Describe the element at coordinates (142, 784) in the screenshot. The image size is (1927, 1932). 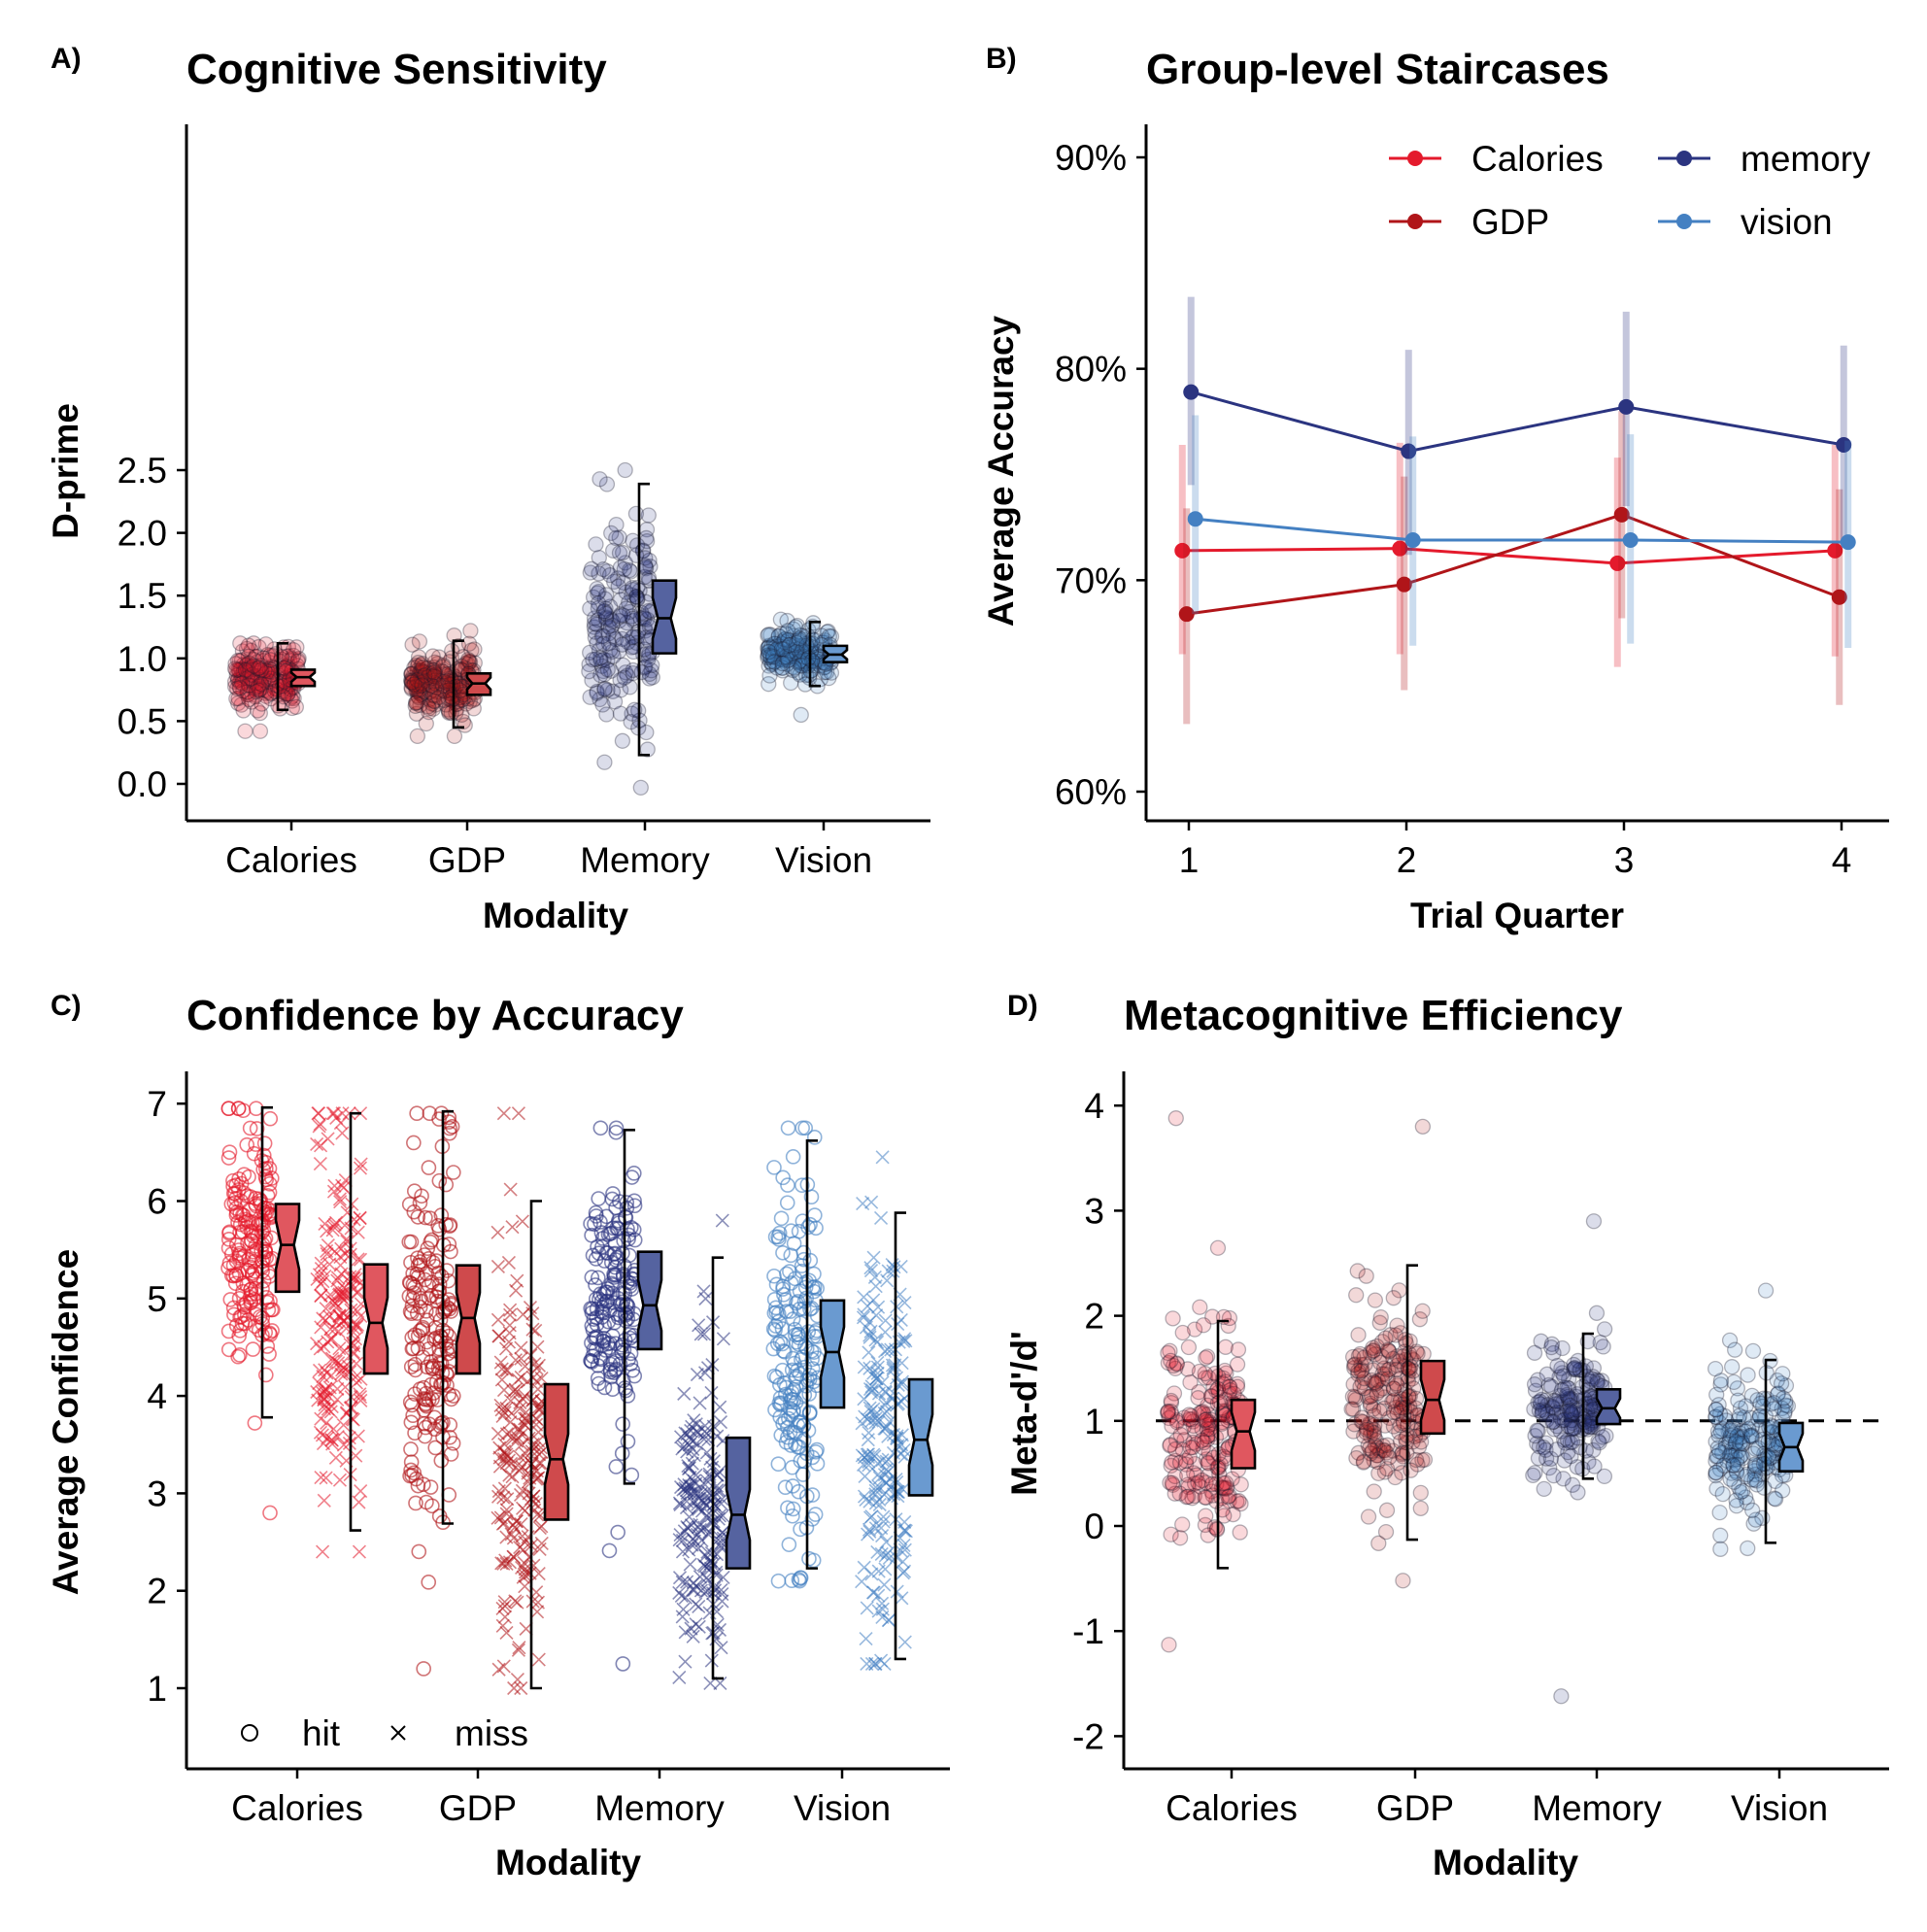
I see `panel-a-y-tick-label: 0.0` at that location.